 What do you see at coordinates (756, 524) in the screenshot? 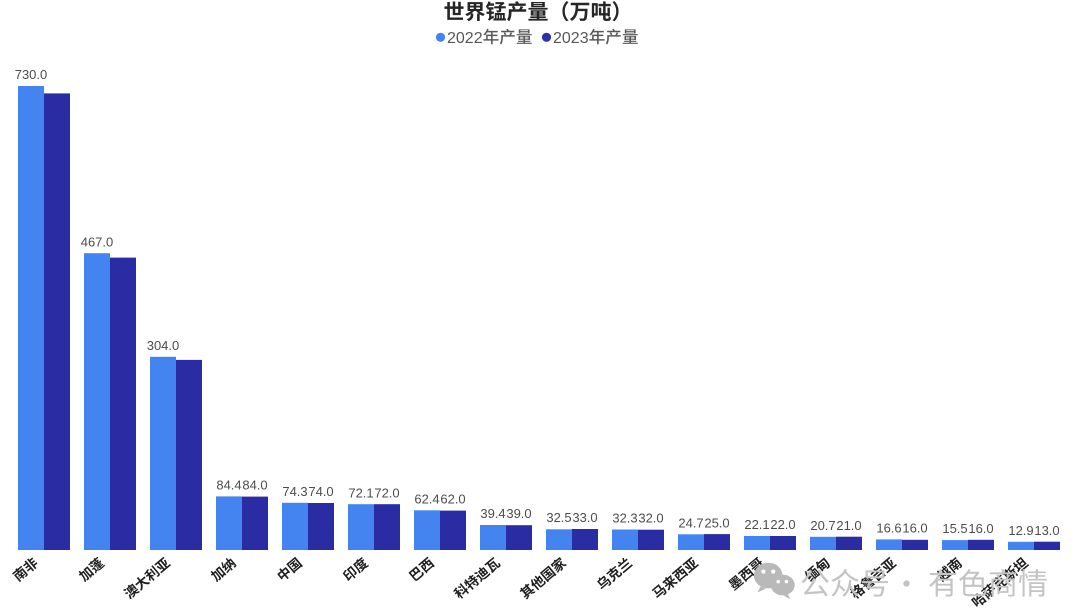
I see `svg-text: 22.1` at bounding box center [756, 524].